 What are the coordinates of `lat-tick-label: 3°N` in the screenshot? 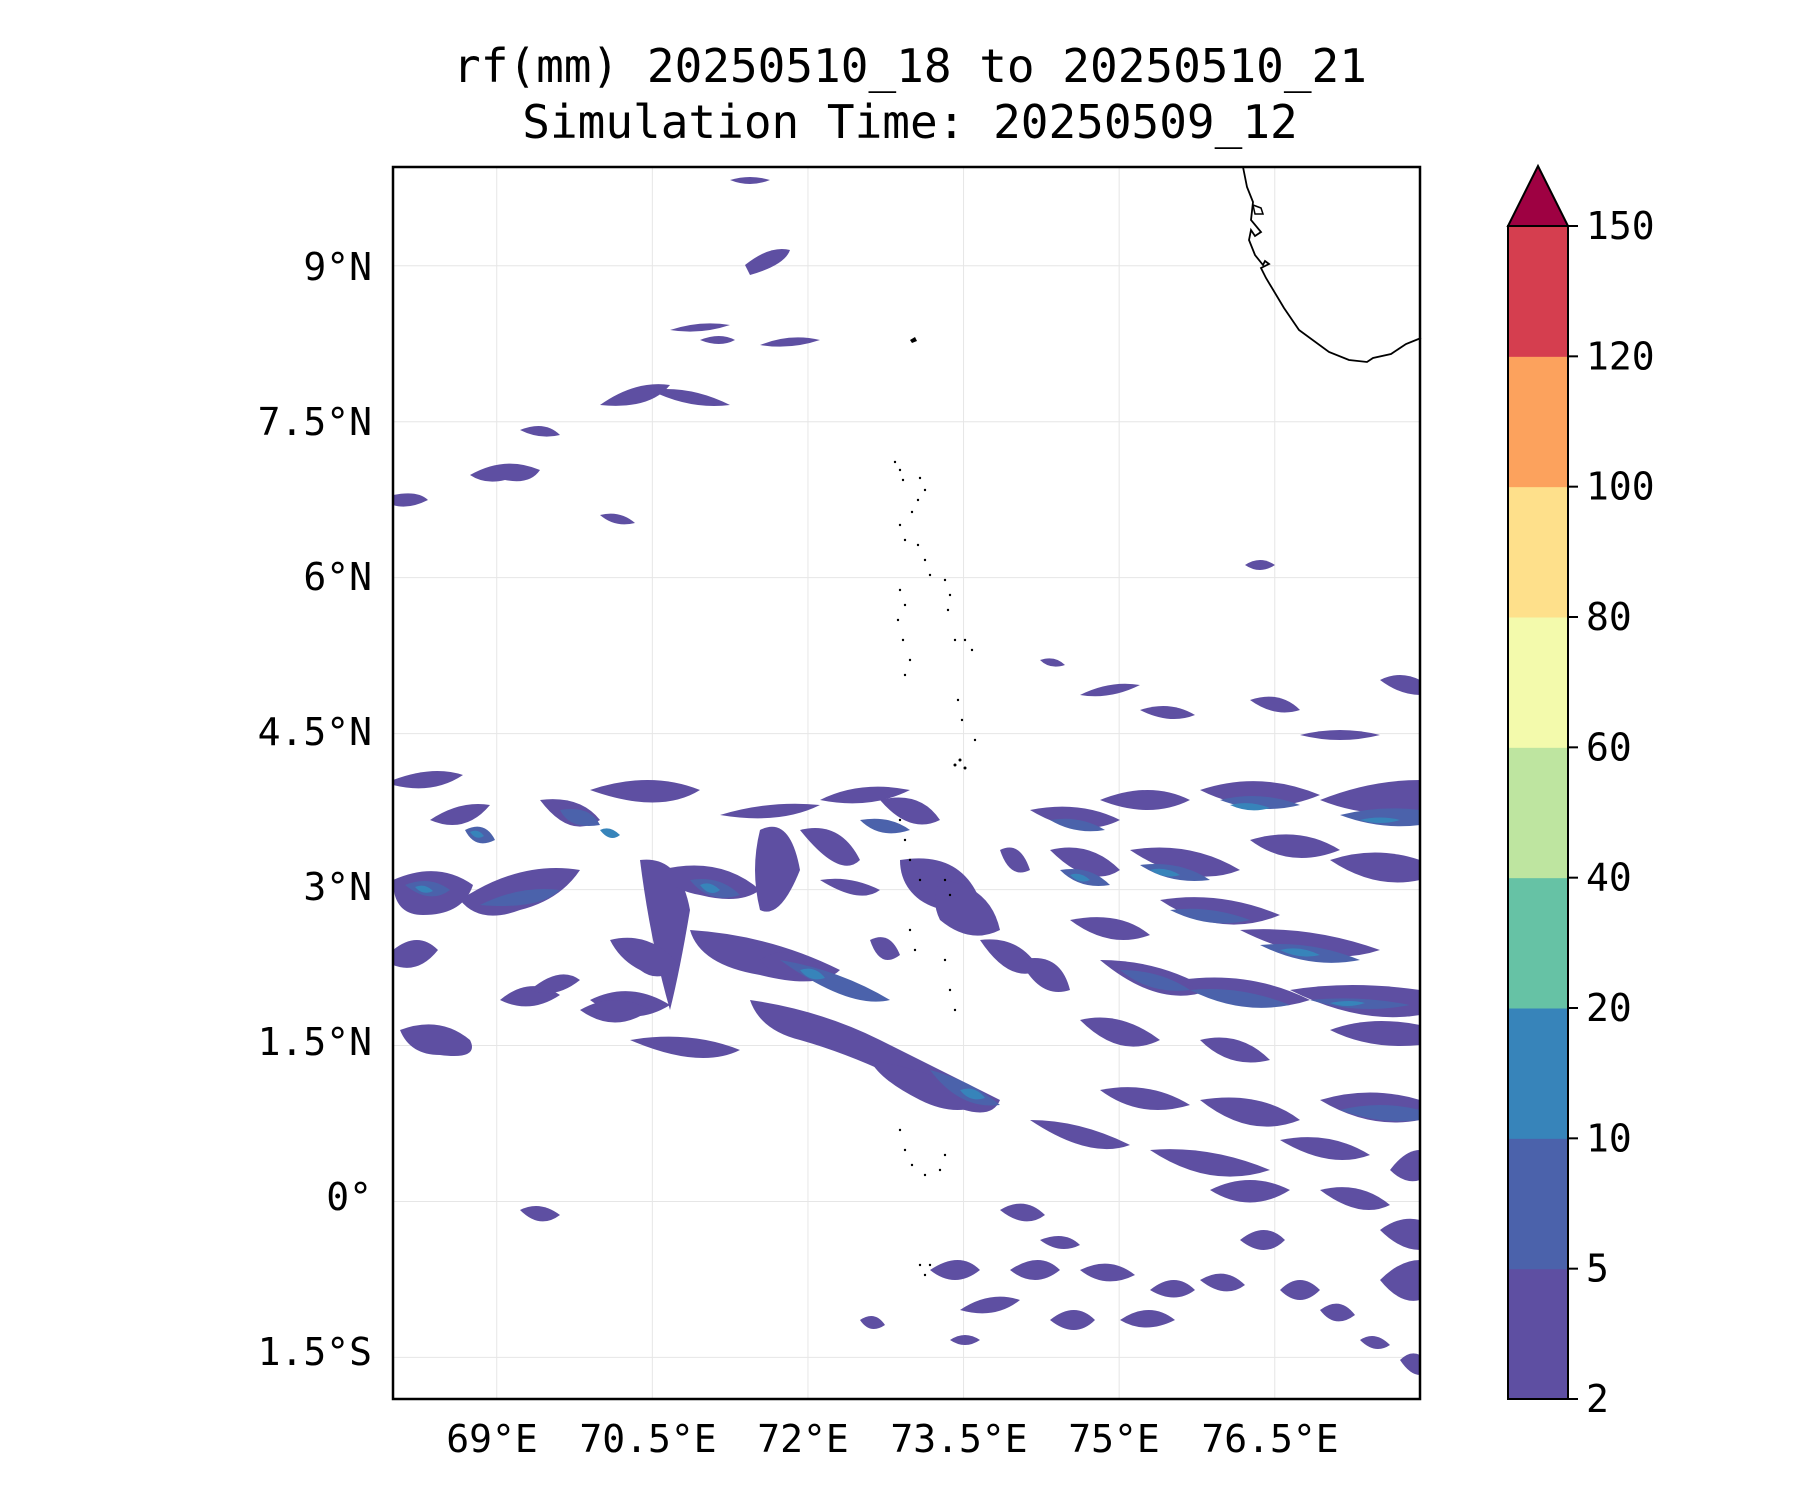 It's located at (337, 887).